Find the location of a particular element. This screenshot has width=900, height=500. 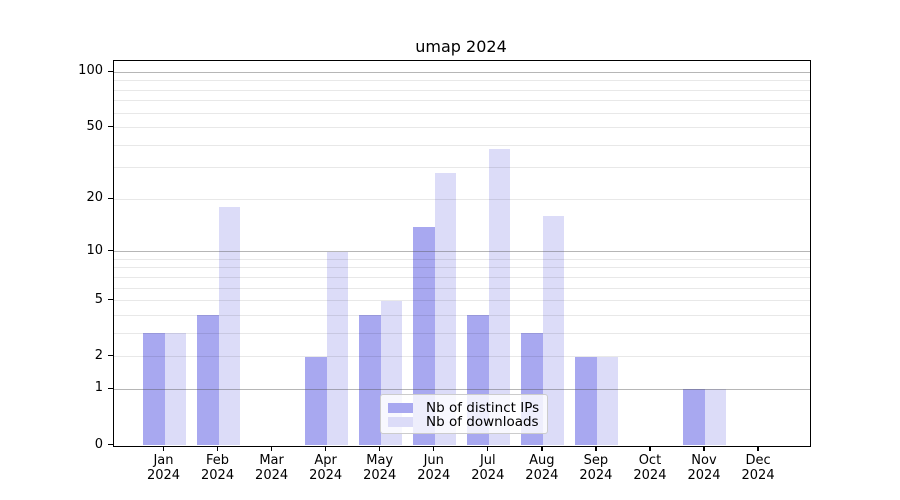

x-tick-month: Sep is located at coordinates (596, 460).